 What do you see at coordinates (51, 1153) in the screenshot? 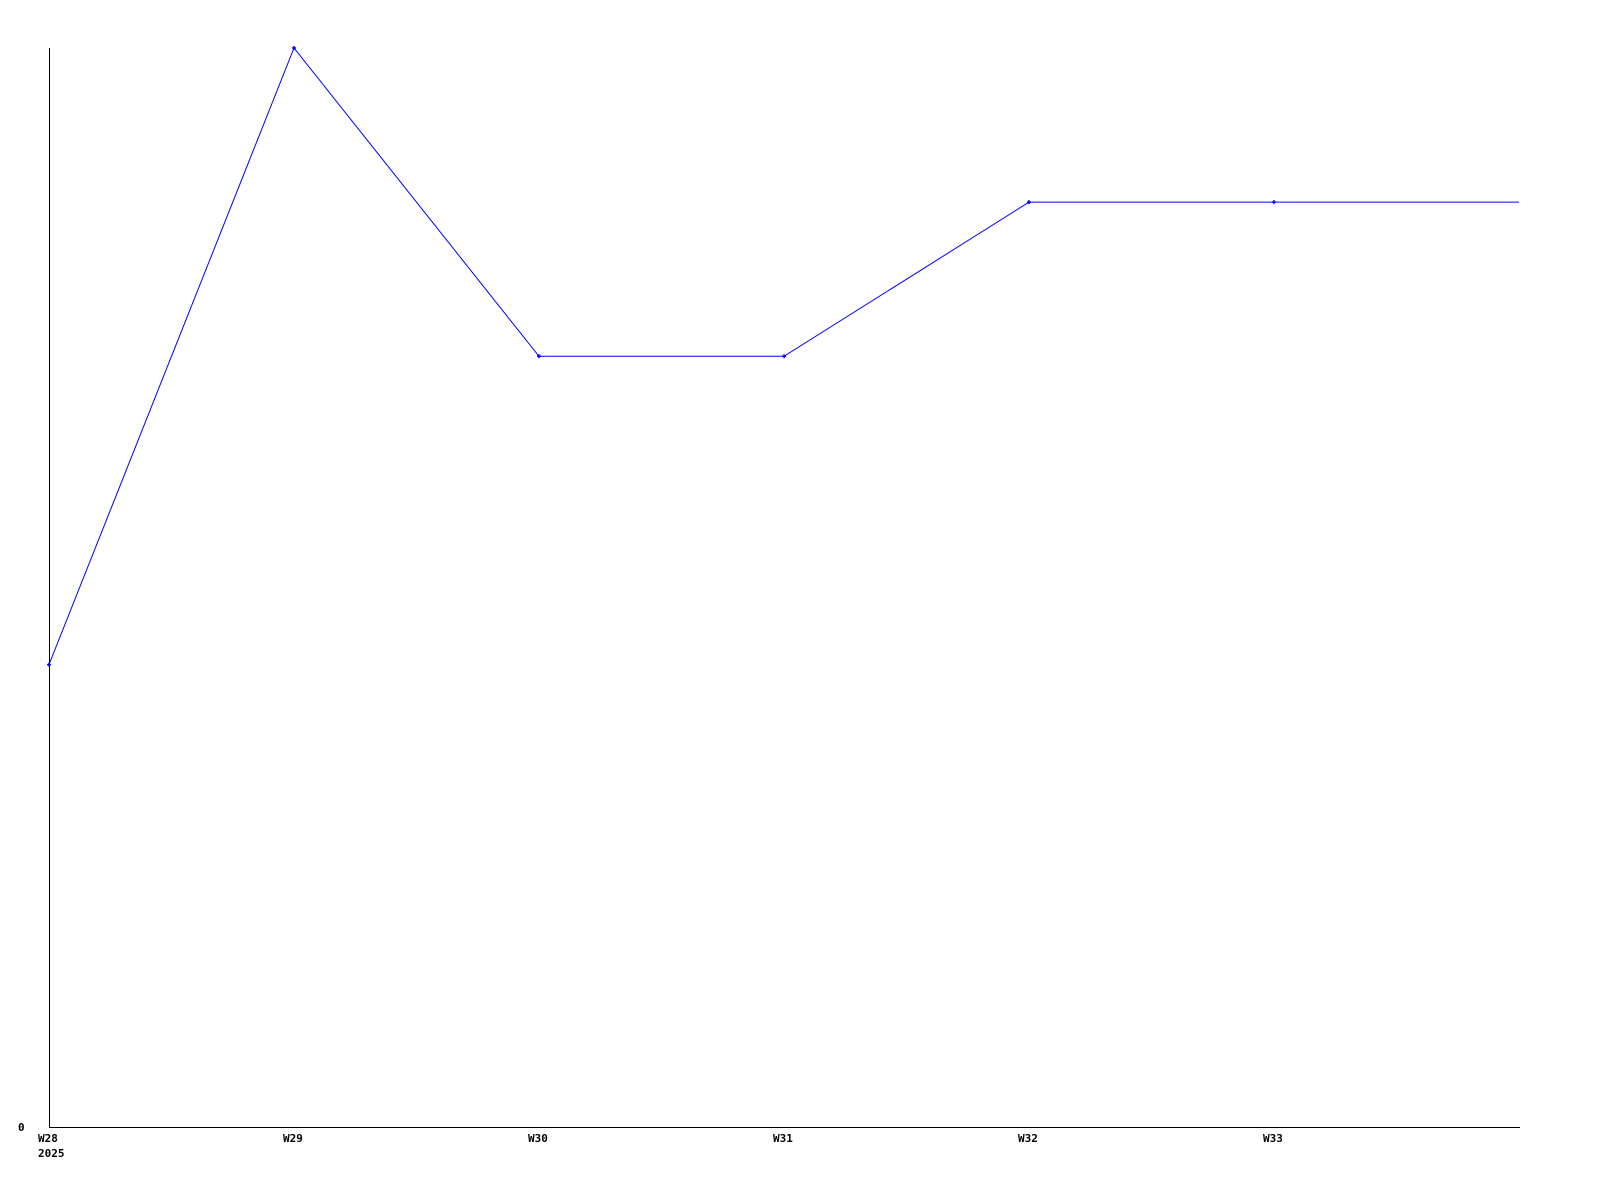
I see `x-sublabel-year: 2025` at bounding box center [51, 1153].